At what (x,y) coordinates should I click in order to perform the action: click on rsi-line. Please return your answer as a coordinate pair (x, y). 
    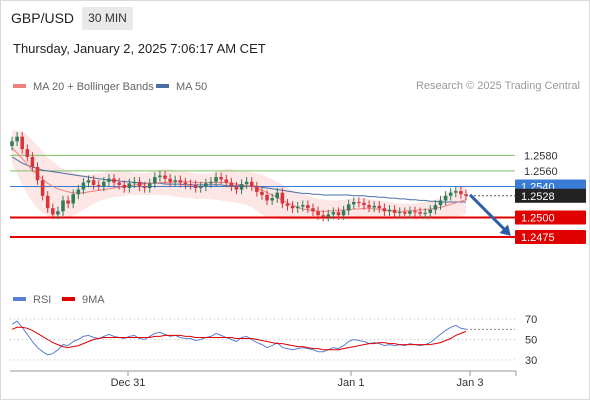
    Looking at the image, I should click on (239, 338).